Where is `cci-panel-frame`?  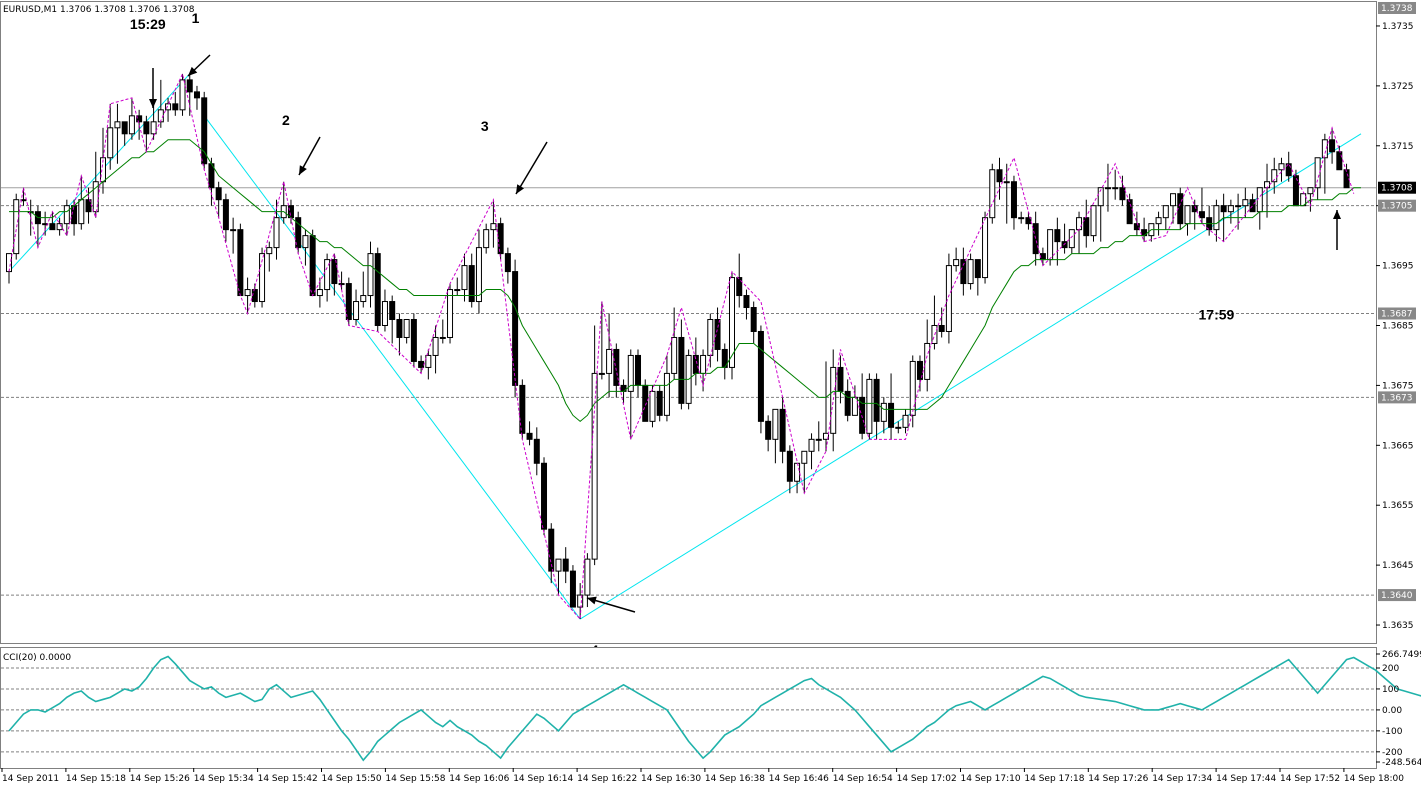
cci-panel-frame is located at coordinates (688, 708).